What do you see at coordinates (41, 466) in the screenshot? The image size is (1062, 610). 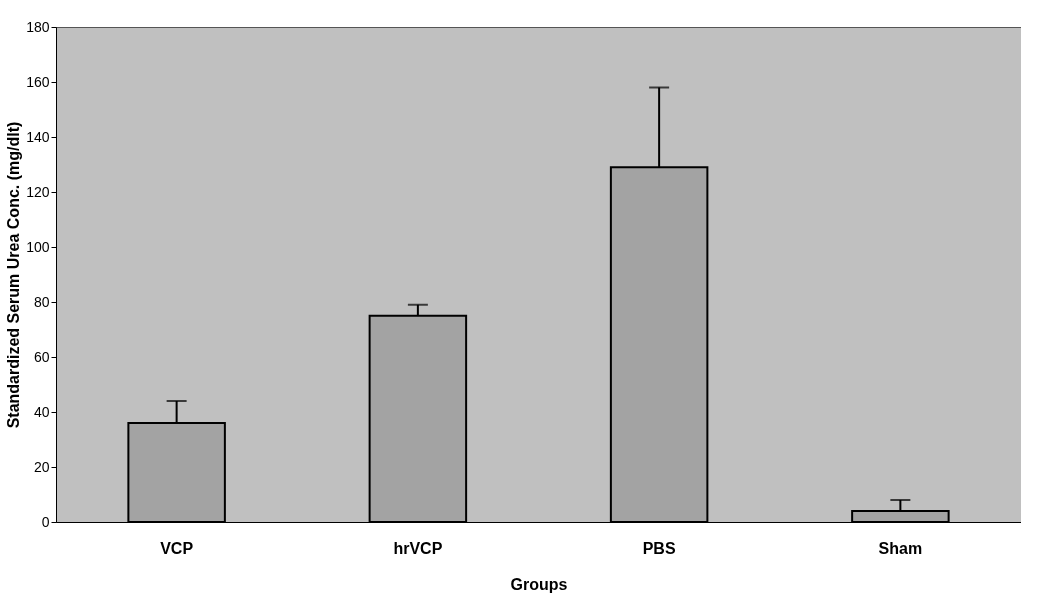 I see `y-tick-label: 20` at bounding box center [41, 466].